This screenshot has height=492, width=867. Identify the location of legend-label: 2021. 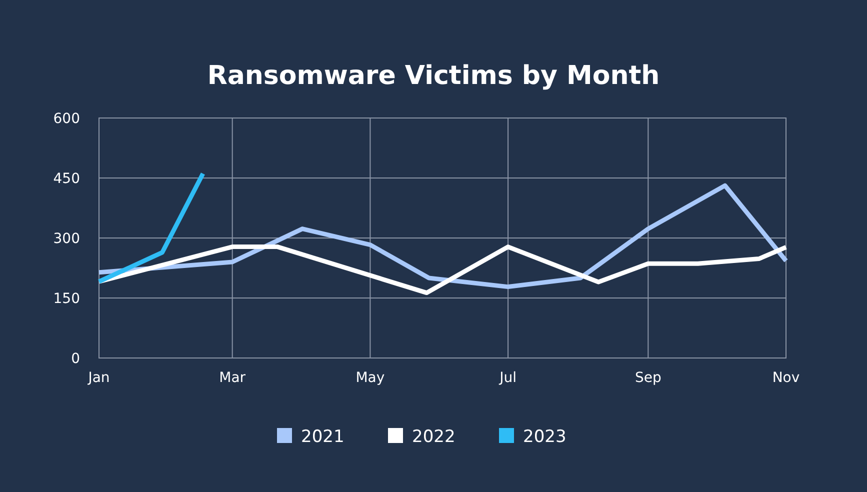
(322, 436).